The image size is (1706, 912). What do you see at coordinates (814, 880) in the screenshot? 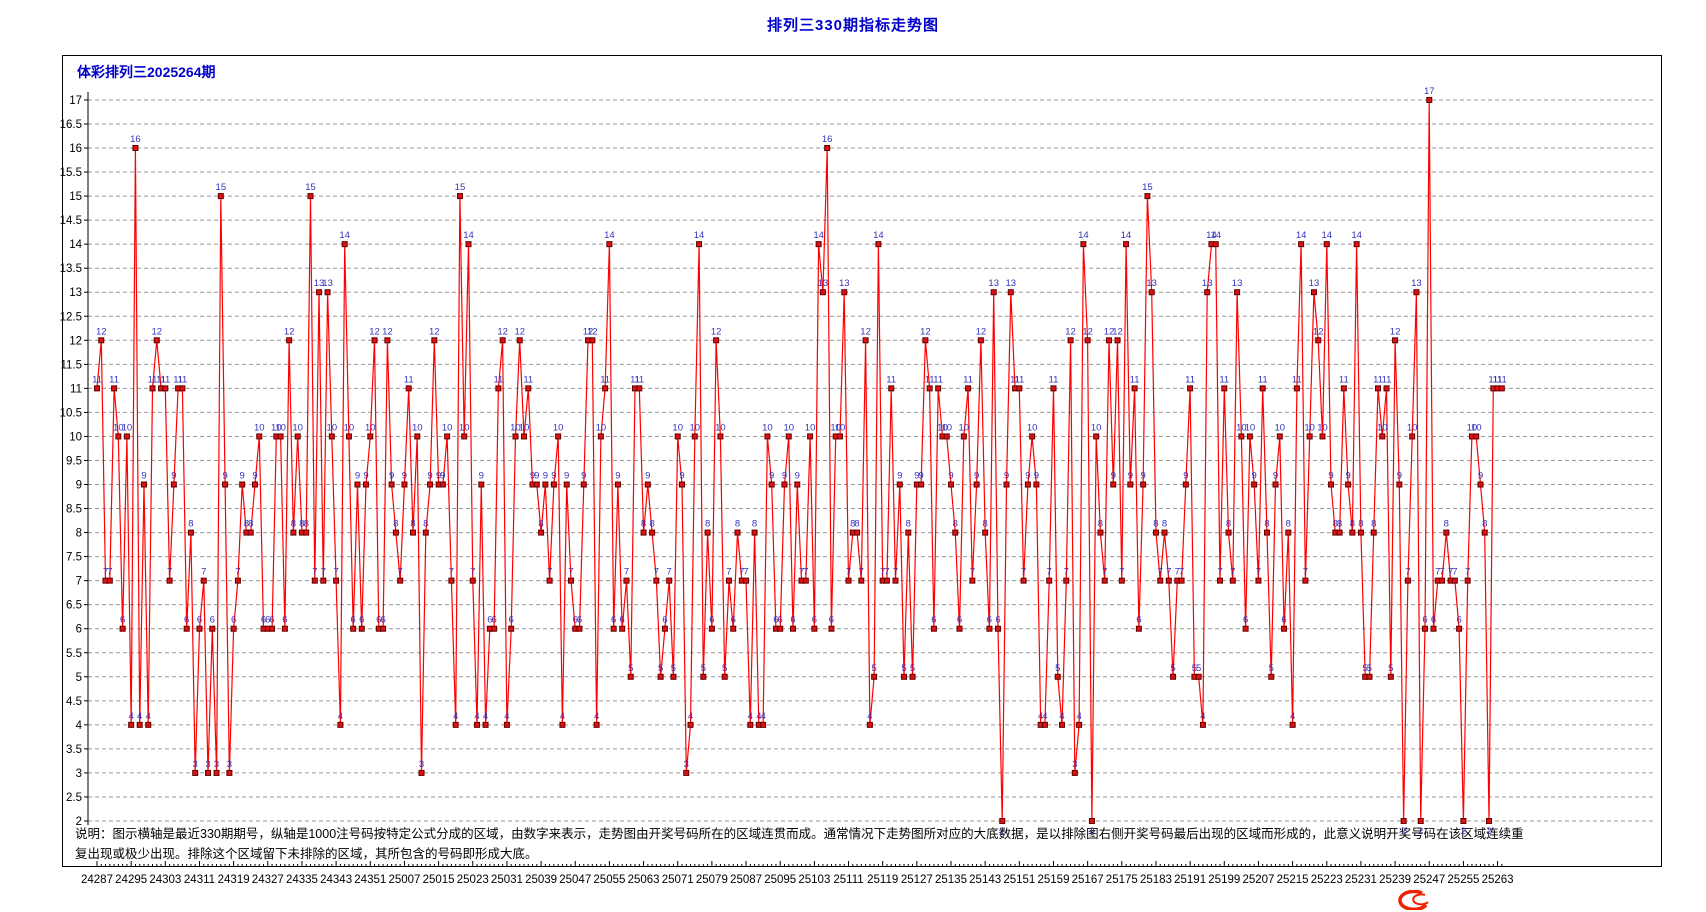
I see `x-tick-label: 25103` at bounding box center [814, 880].